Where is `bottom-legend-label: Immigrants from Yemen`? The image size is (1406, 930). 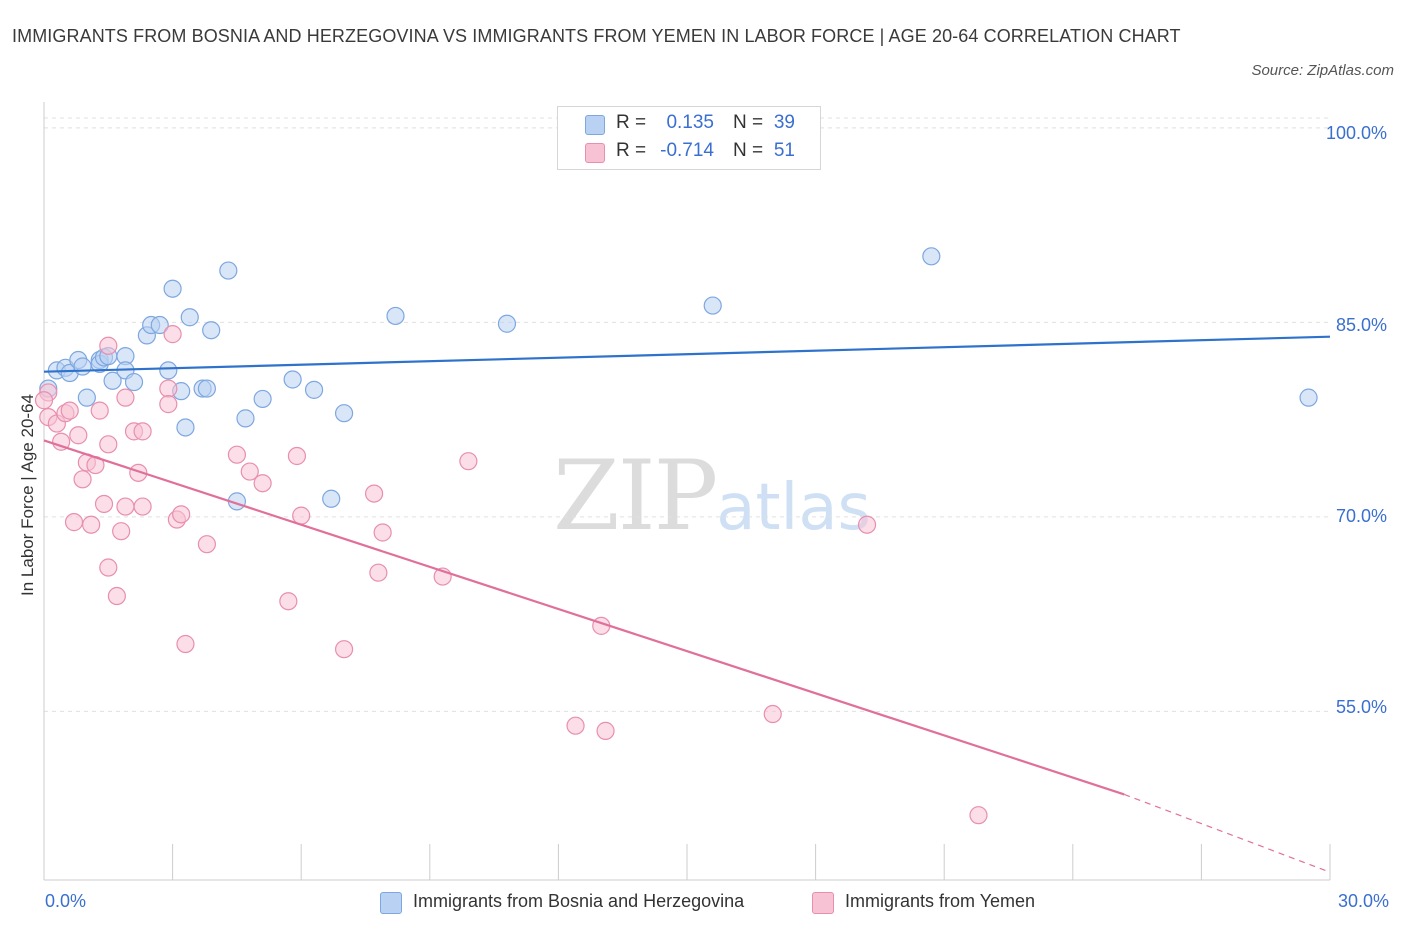
bottom-legend-label: Immigrants from Yemen is located at coordinates (940, 901).